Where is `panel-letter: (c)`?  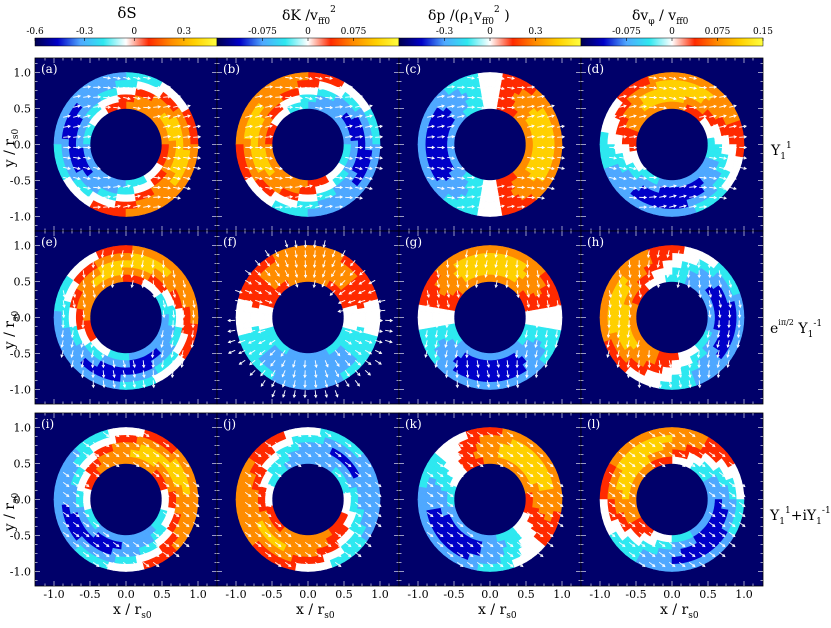 panel-letter: (c) is located at coordinates (413, 69).